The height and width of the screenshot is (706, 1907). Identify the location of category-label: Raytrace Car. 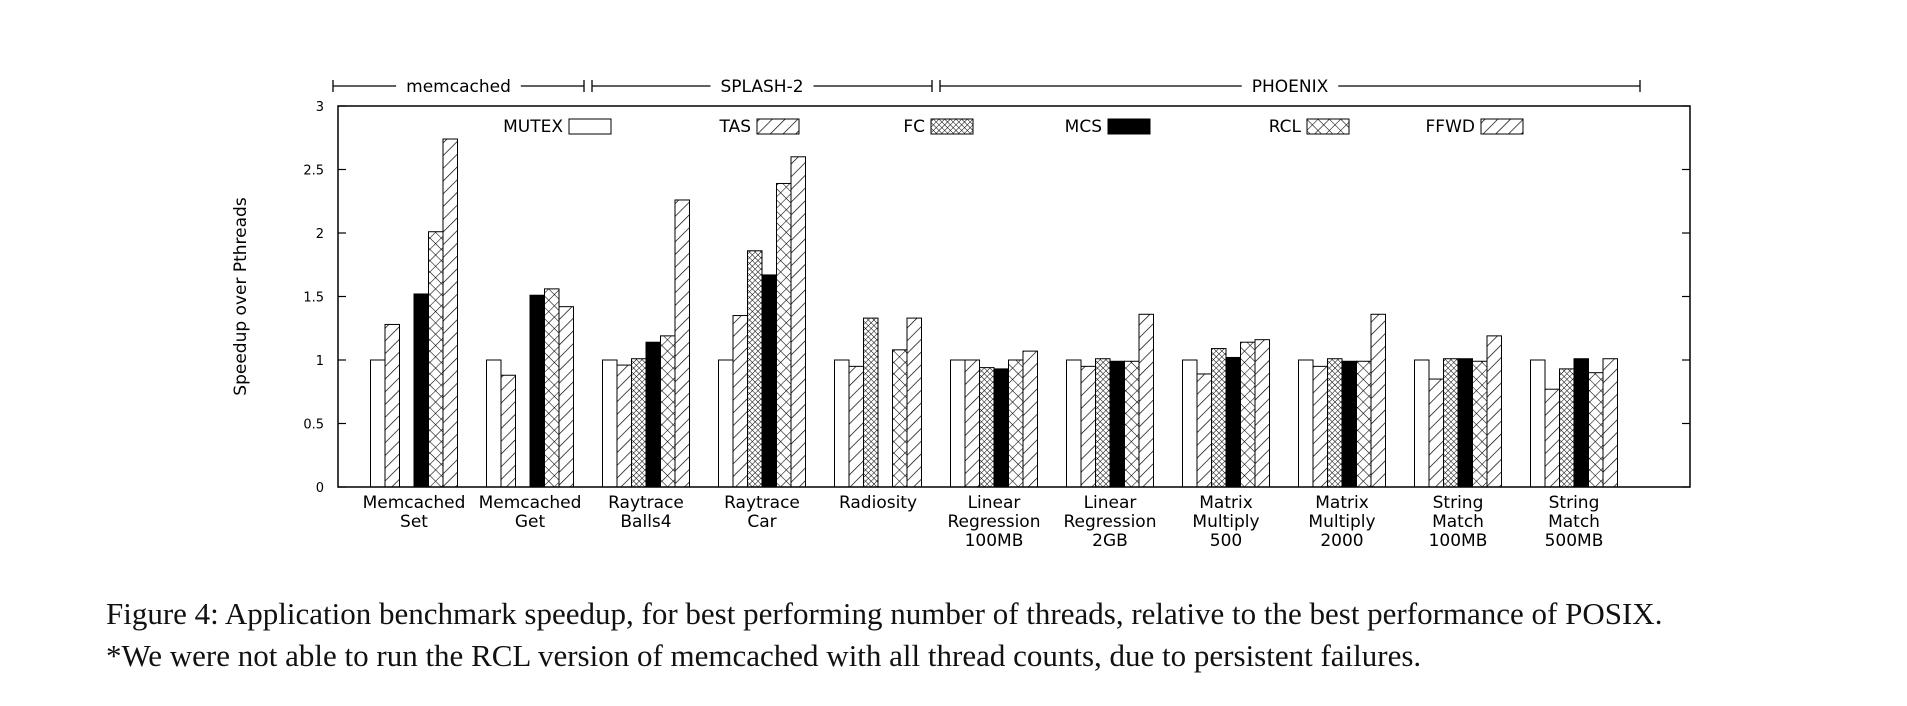
(762, 512).